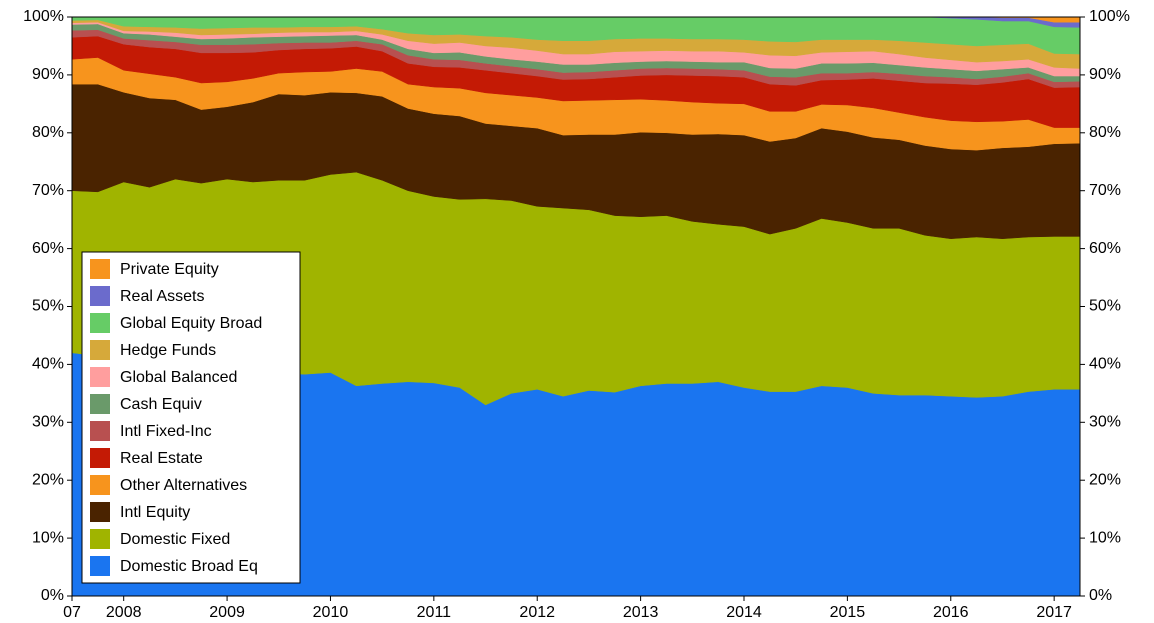 Image resolution: width=1154 pixels, height=623 pixels. I want to click on y-tick-label: 10%, so click(48, 537).